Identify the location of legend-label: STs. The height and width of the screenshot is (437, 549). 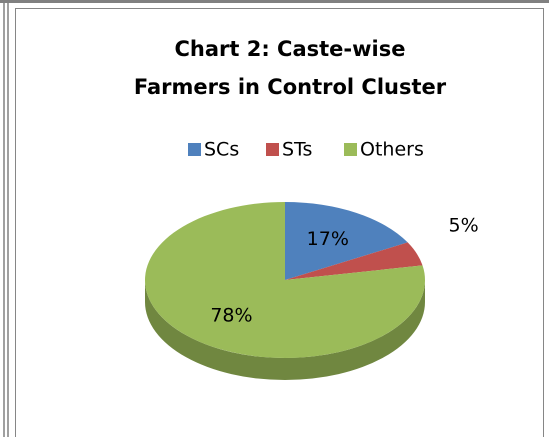
(297, 150).